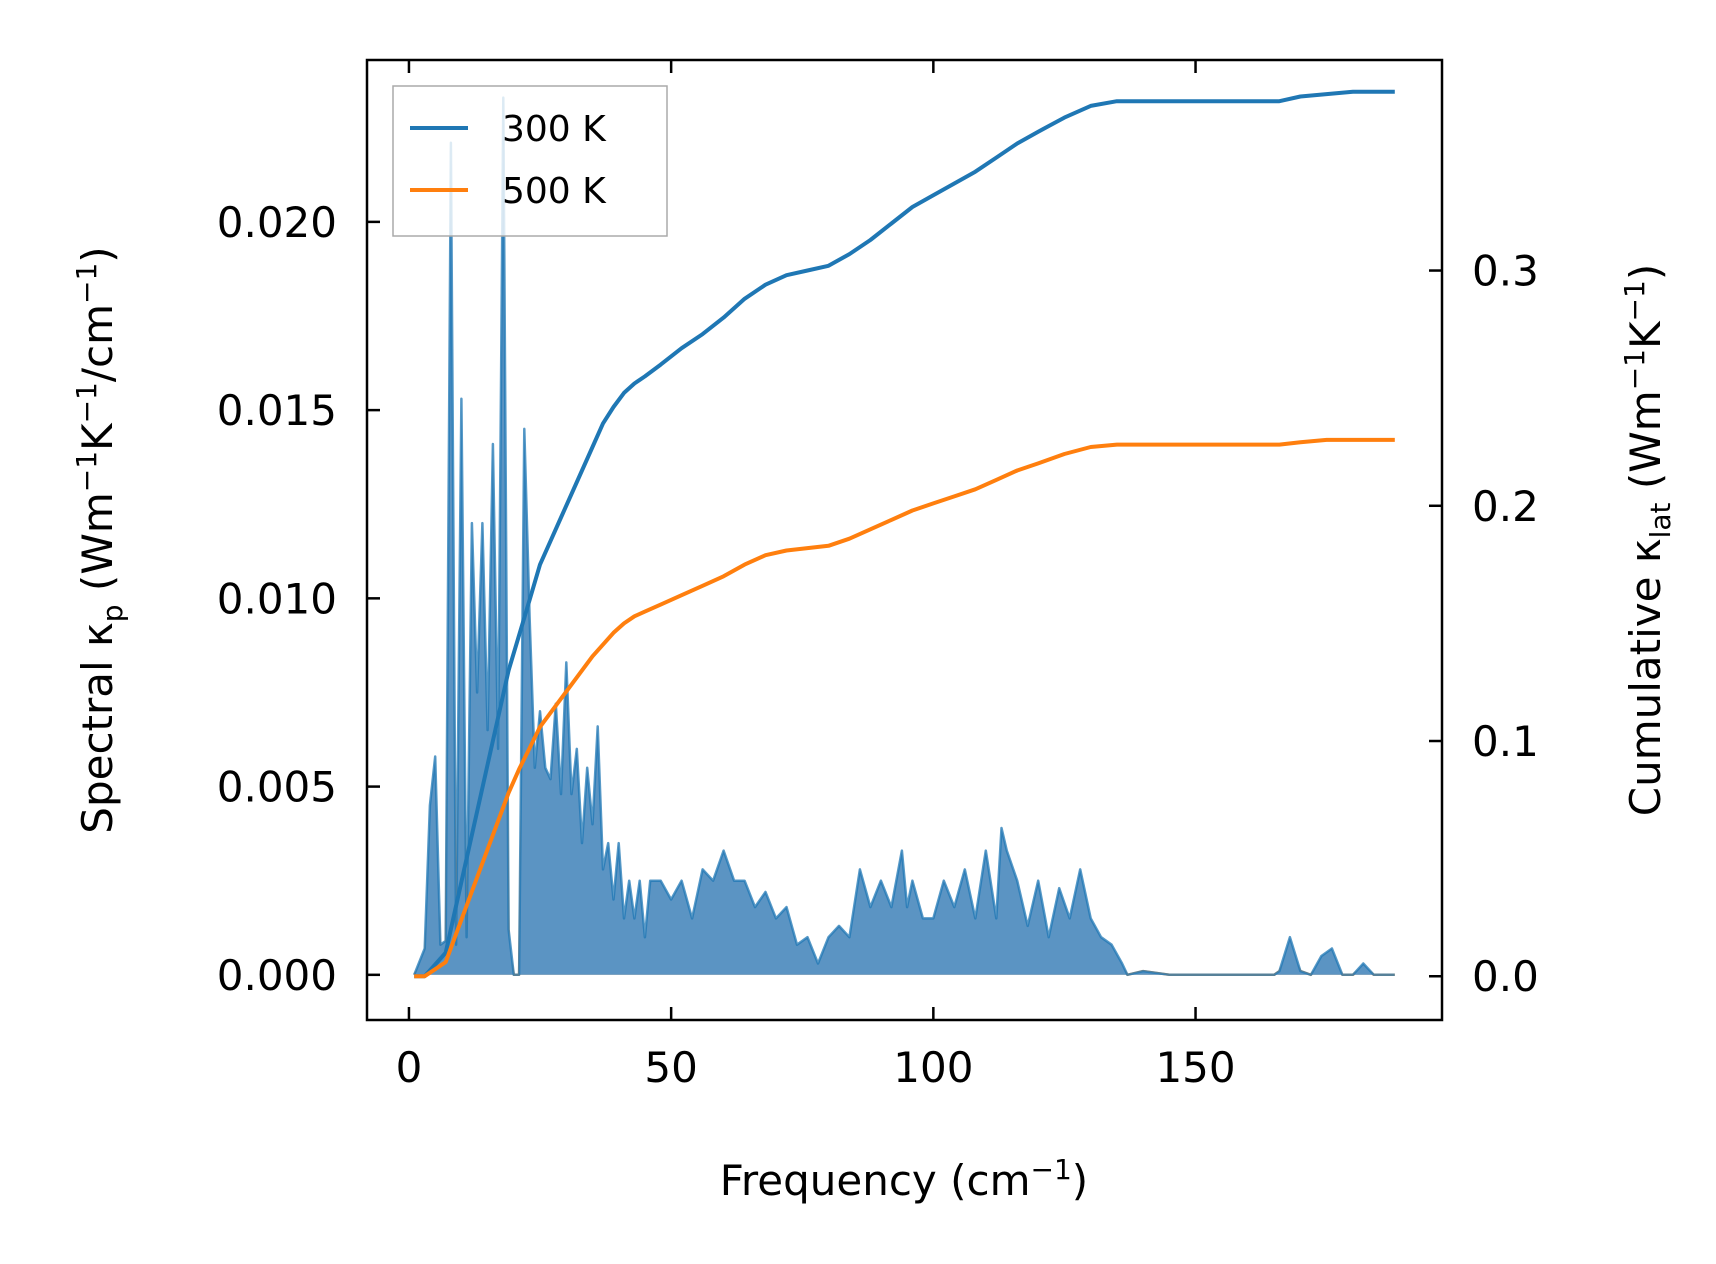 This screenshot has width=1716, height=1264. I want to click on legend-label-500K: 500 K, so click(554, 191).